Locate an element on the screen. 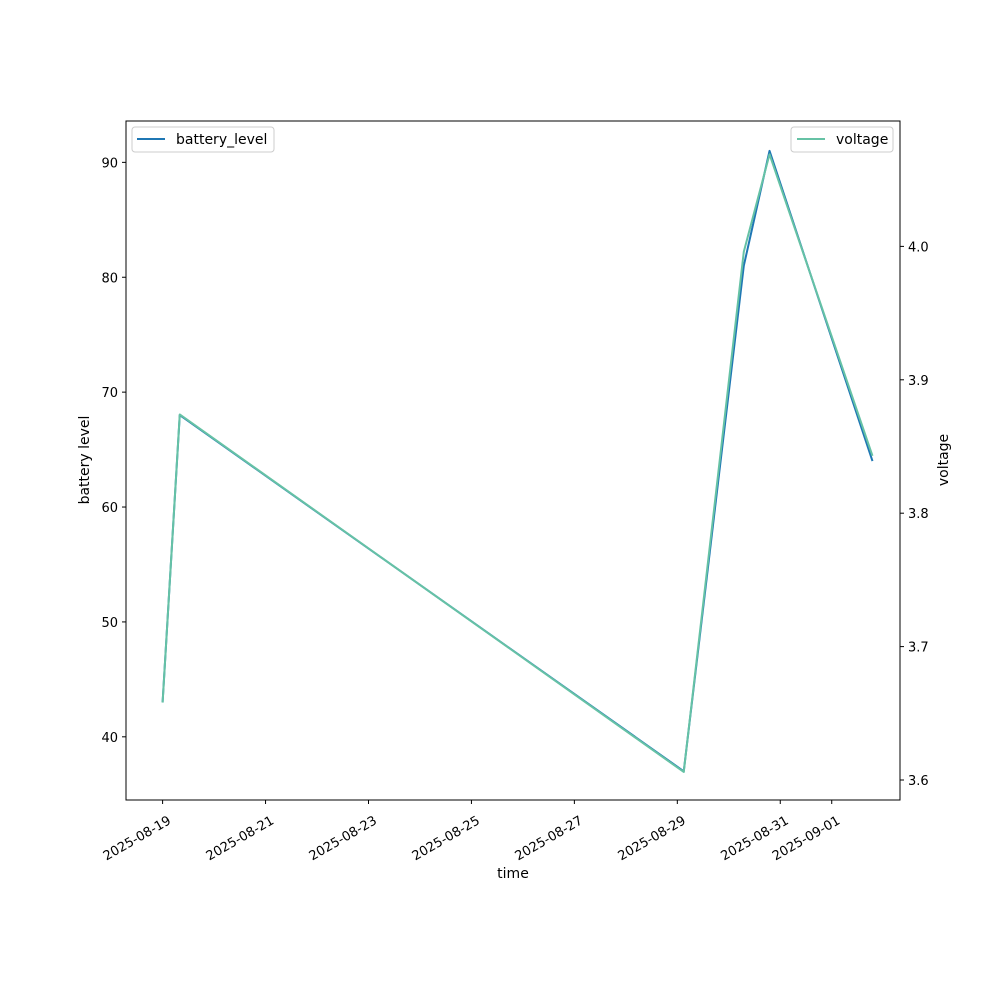  y-axis-title-right: voltage is located at coordinates (944, 460).